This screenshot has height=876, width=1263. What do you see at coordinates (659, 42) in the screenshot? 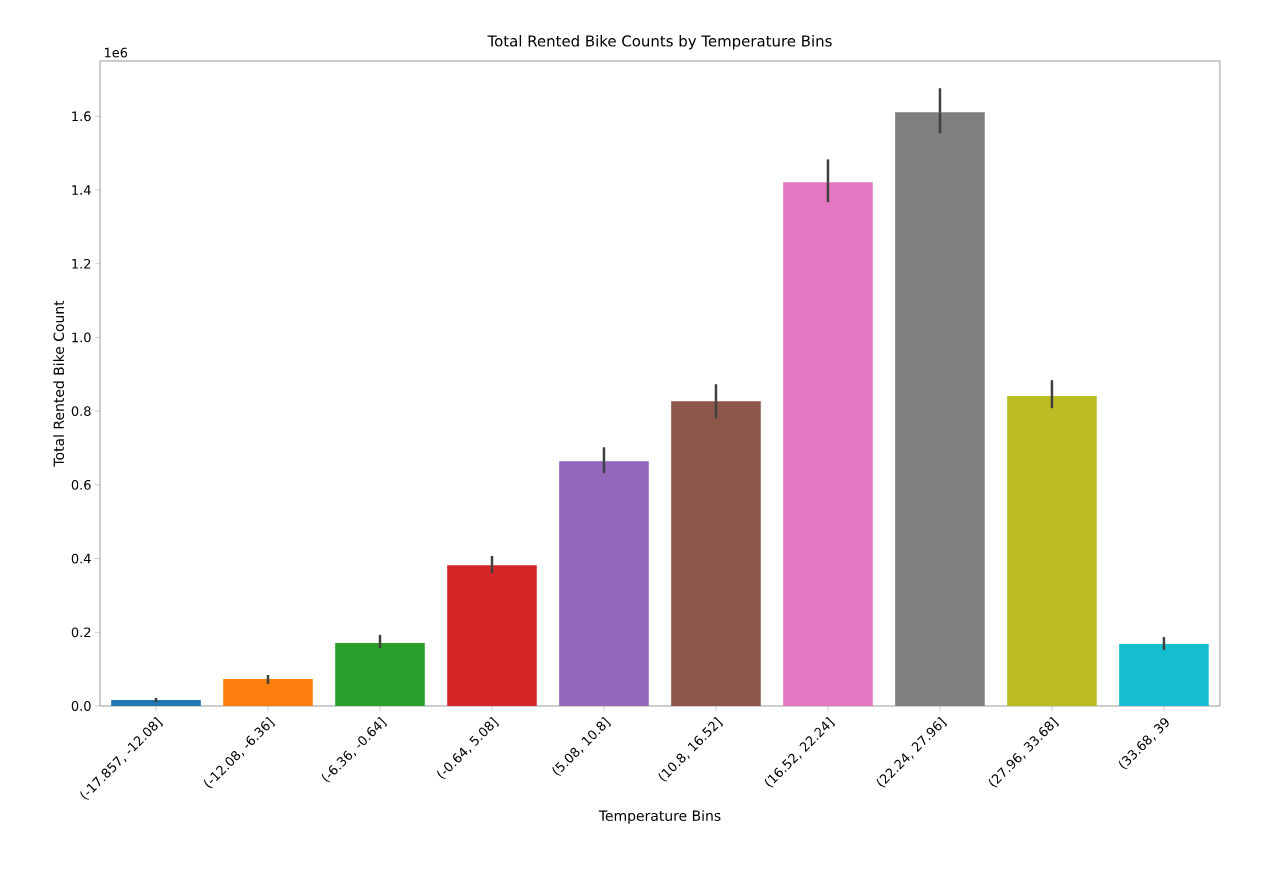
I see `chart-title: Total Rented Bike Counts by Temperature Bins` at bounding box center [659, 42].